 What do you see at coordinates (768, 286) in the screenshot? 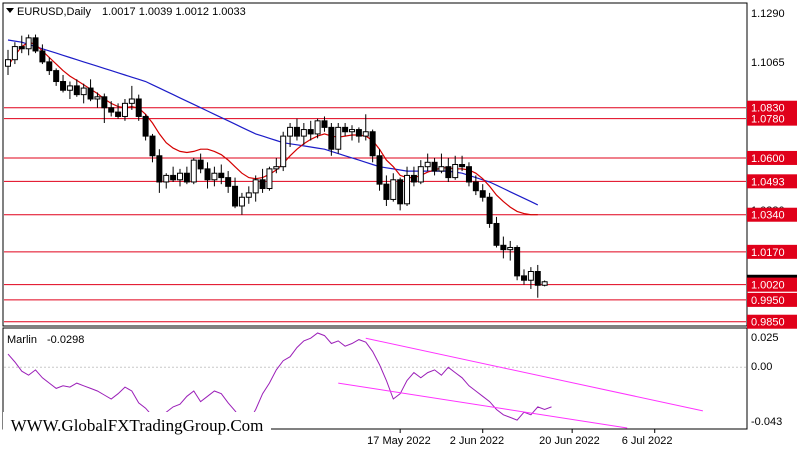
I see `level-tag-top-label: 1.0020` at bounding box center [768, 286].